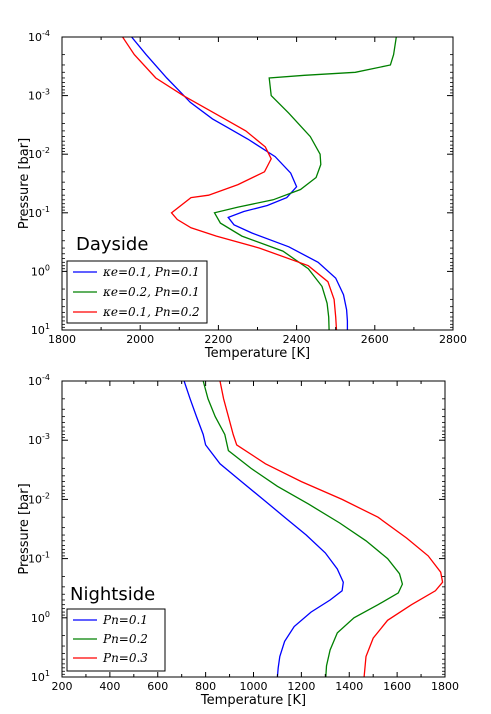  What do you see at coordinates (151, 272) in the screenshot?
I see `legend-entry: κe=0.1, Pn=0.1` at bounding box center [151, 272].